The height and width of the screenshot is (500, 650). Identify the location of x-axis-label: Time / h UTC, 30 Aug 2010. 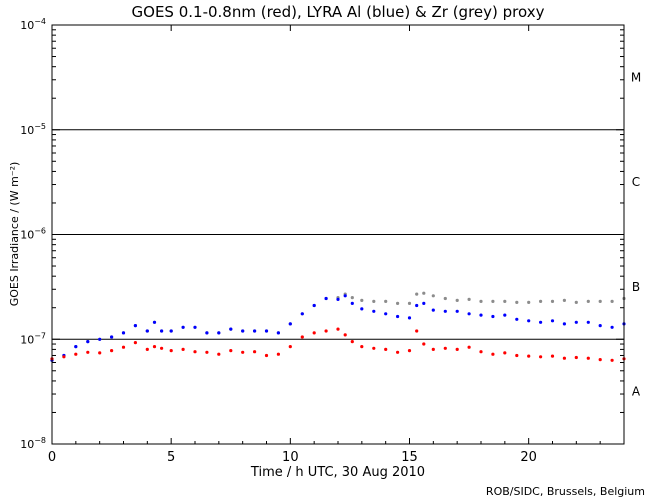
(337, 472).